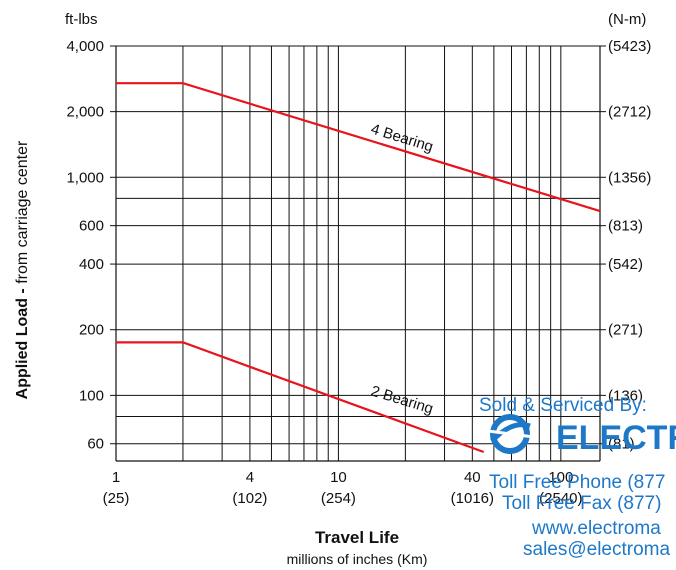 The image size is (676, 570). I want to click on y-tick-label-5: 200, so click(91, 330).